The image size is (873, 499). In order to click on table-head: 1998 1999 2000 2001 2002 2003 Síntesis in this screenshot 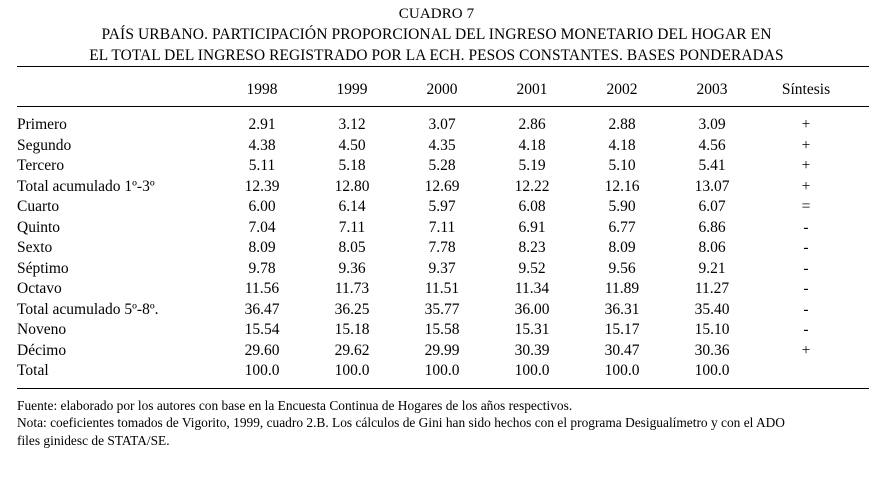, I will do `click(443, 86)`.